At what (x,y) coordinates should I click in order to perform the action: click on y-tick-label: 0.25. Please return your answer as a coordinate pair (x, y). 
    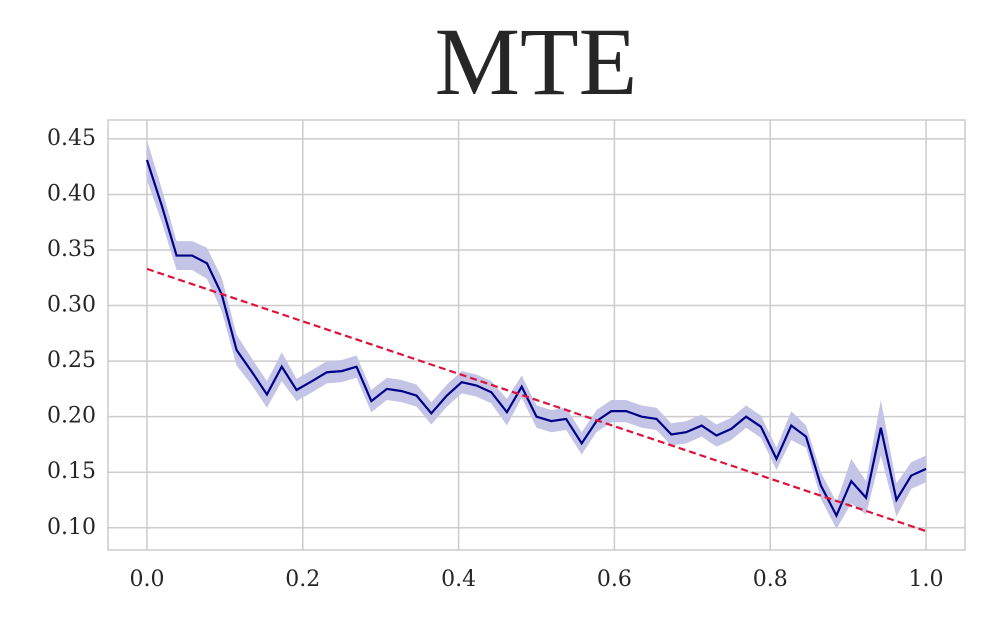
    Looking at the image, I should click on (71, 360).